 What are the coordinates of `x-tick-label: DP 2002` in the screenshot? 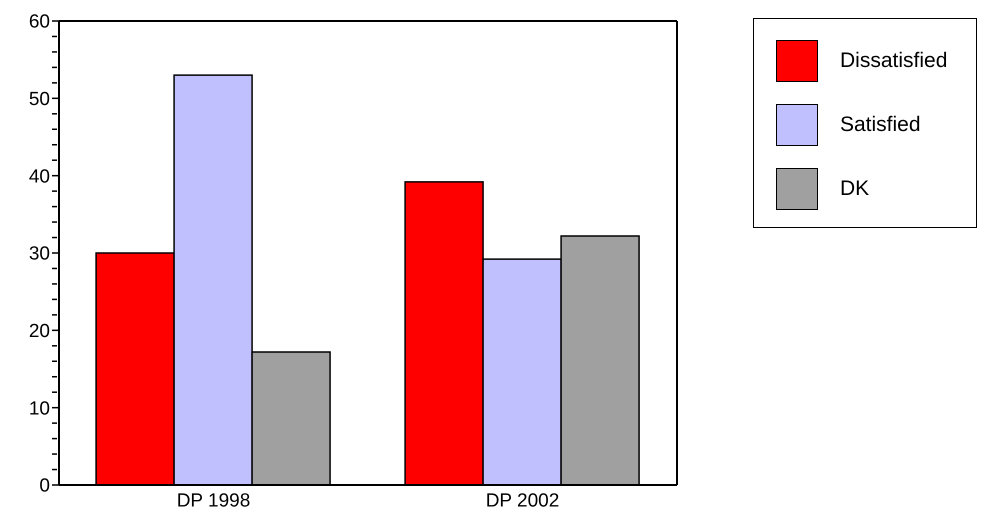 It's located at (523, 501).